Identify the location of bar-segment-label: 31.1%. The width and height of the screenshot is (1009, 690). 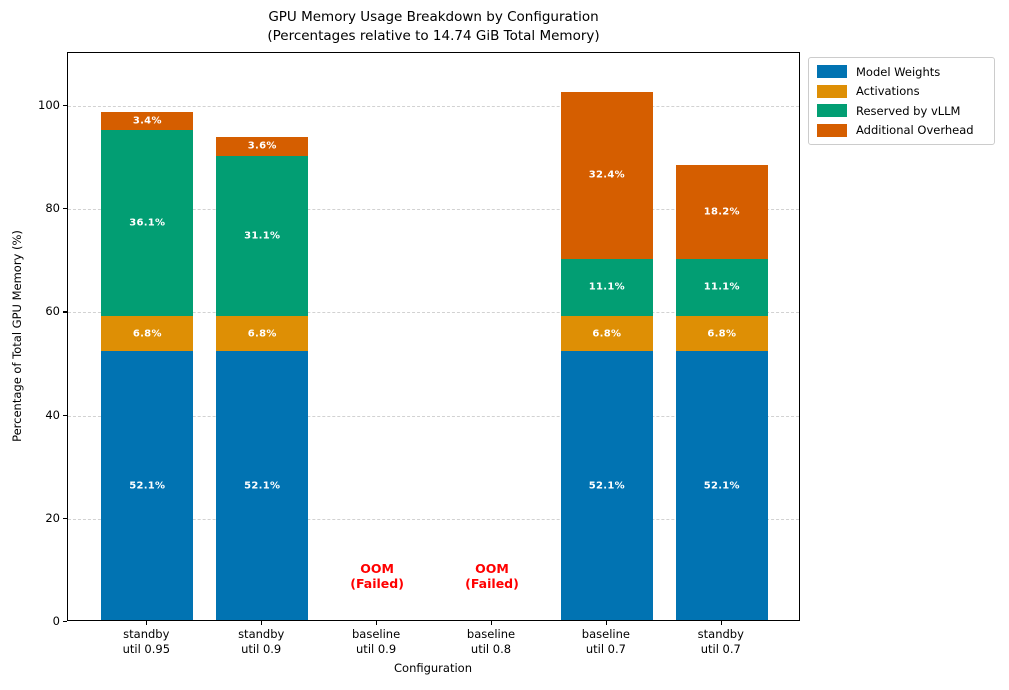
(262, 236).